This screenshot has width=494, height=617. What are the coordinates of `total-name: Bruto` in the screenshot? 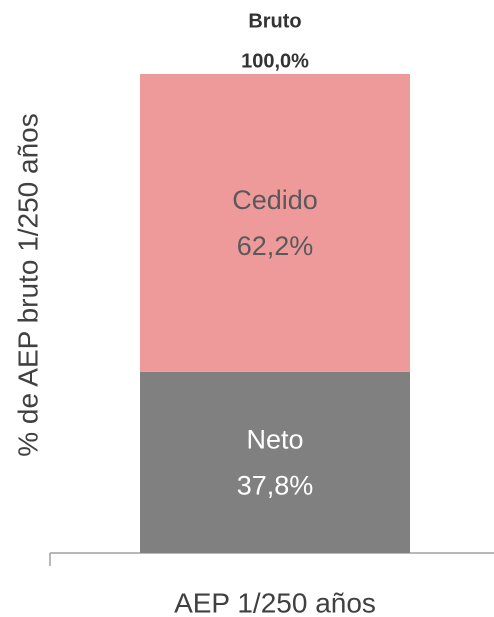 It's located at (274, 21).